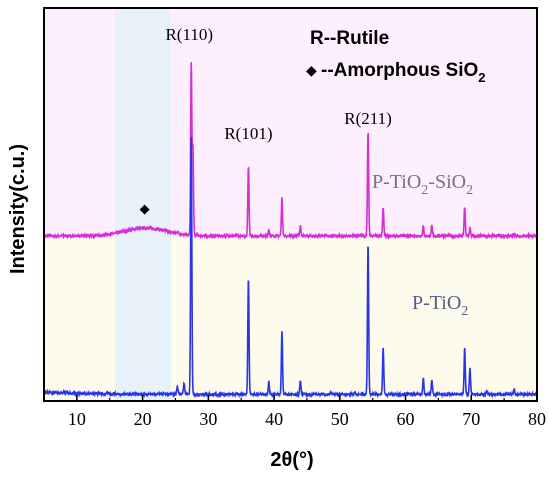 The width and height of the screenshot is (550, 478). Describe the element at coordinates (406, 419) in the screenshot. I see `x-tick-label: 60` at that location.